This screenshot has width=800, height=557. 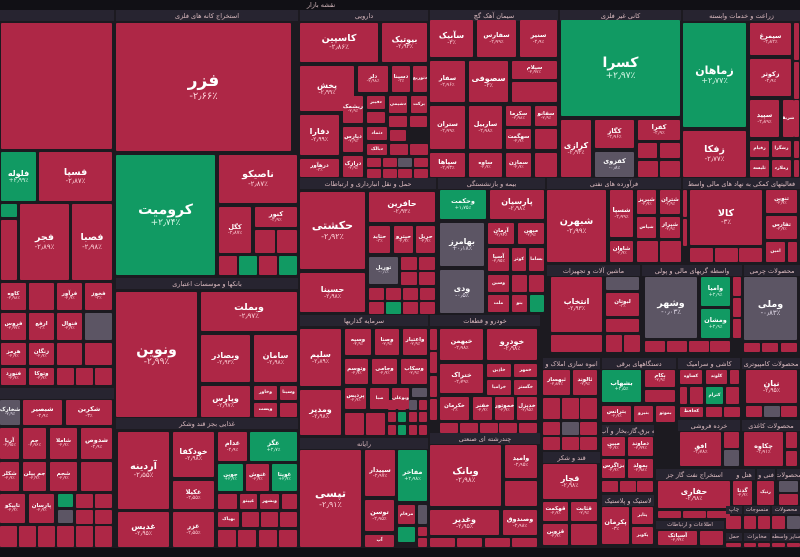 What do you see at coordinates (518, 116) in the screenshot?
I see `stock-tile: سکرما -۲٫۹۸٪` at bounding box center [518, 116].